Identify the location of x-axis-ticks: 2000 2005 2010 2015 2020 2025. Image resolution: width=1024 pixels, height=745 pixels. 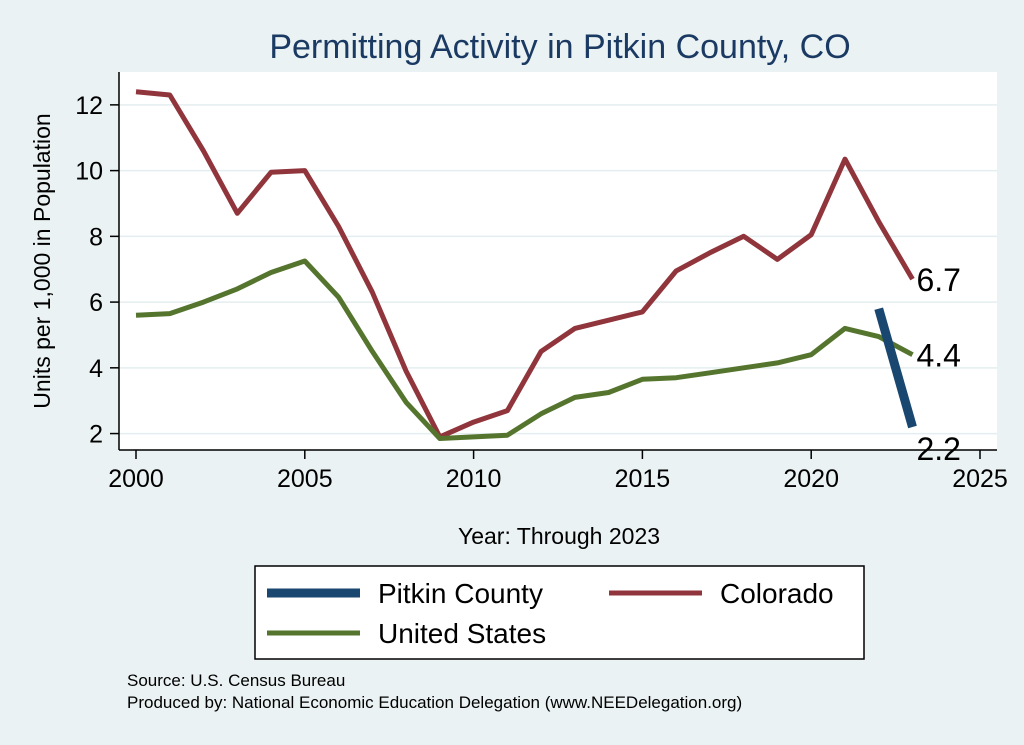
(558, 471).